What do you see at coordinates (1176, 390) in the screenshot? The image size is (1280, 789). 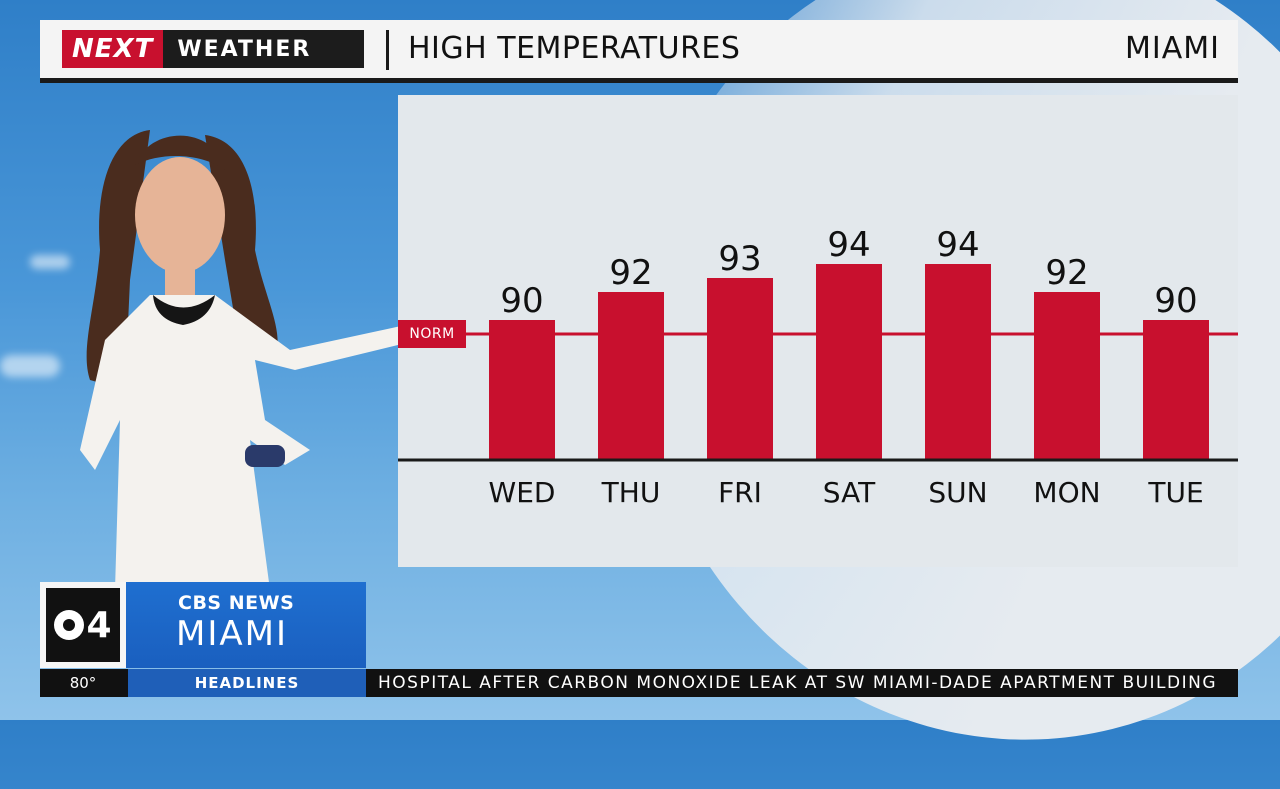 I see `bar-tue` at bounding box center [1176, 390].